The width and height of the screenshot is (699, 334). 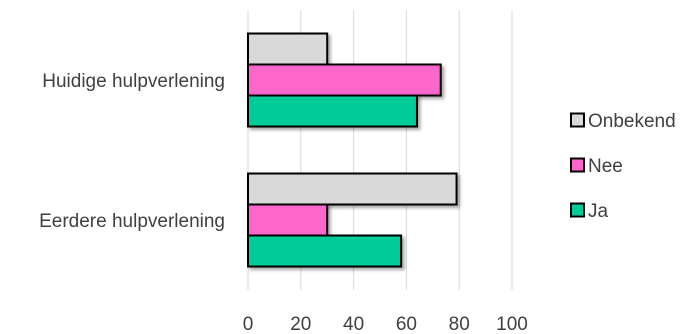 I want to click on legend: Onbekend Nee Ja, so click(x=623, y=166).